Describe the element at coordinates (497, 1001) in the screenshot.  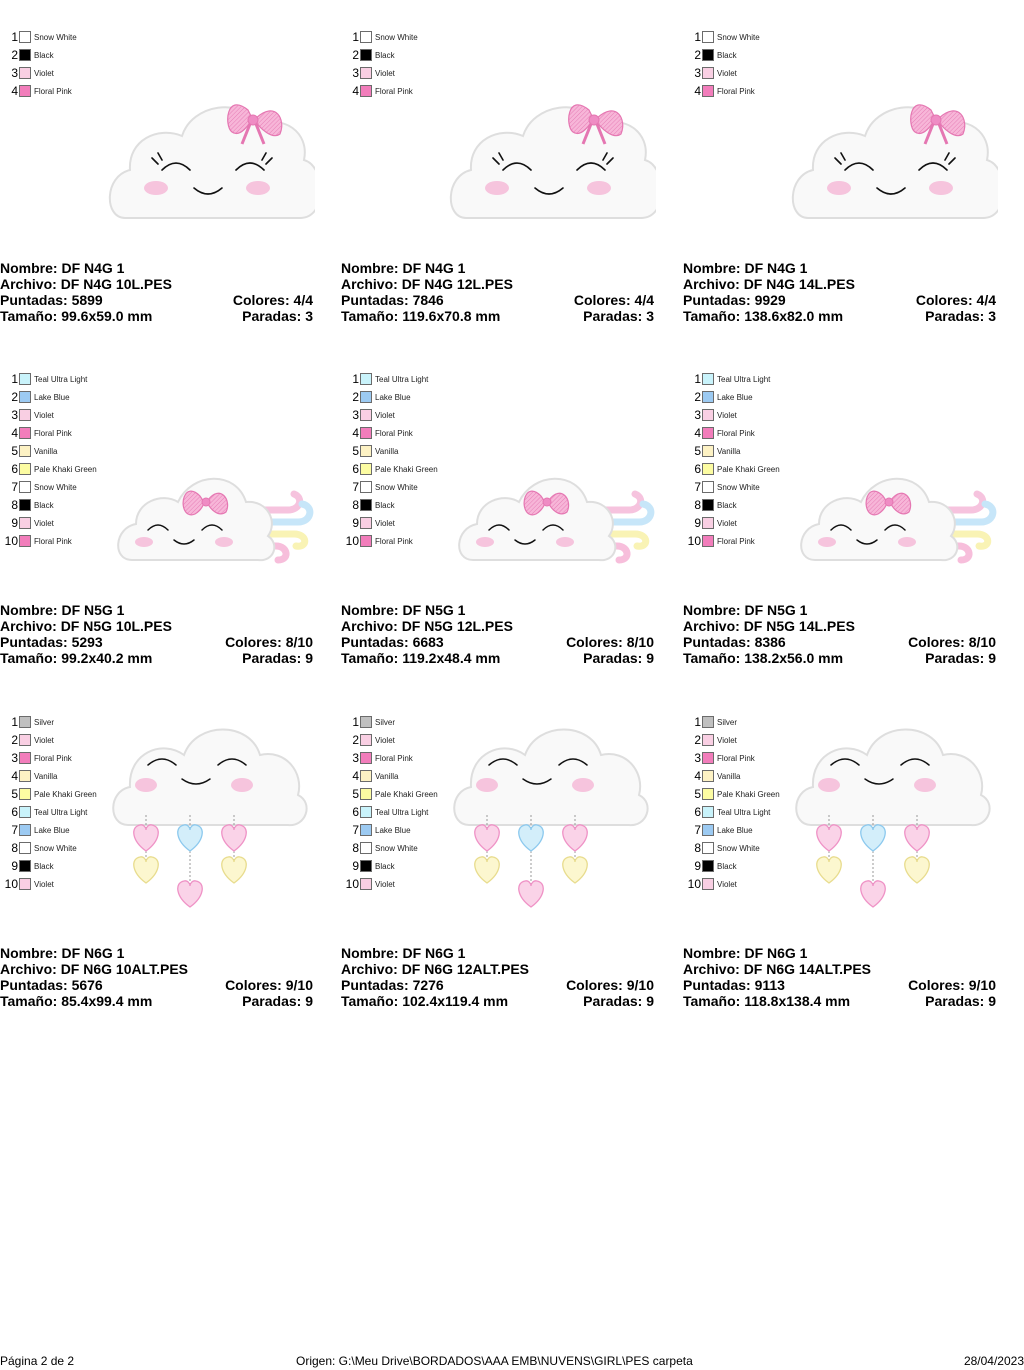
I see `size-row: Tamaño: 102.4x119.4 mm Paradas: 9` at that location.